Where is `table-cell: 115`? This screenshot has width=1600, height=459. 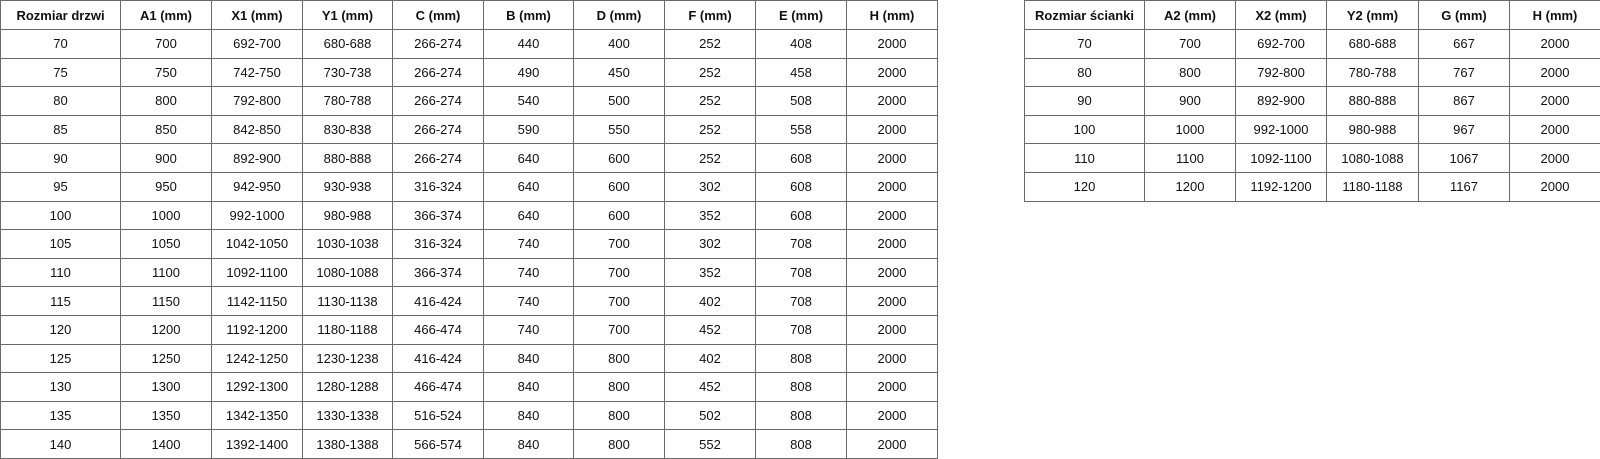 table-cell: 115 is located at coordinates (60, 301).